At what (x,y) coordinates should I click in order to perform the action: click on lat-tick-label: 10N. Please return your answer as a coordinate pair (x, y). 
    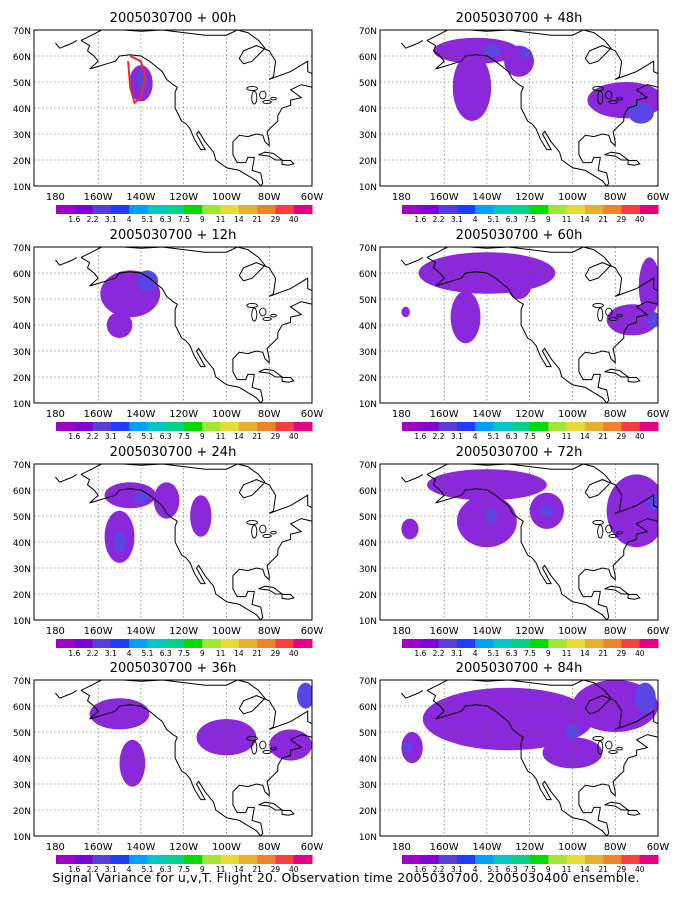
    Looking at the image, I should click on (22, 622).